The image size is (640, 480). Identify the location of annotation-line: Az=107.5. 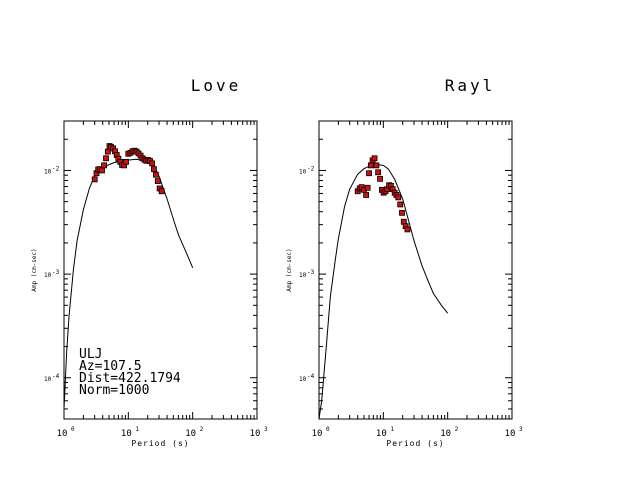
(110, 366).